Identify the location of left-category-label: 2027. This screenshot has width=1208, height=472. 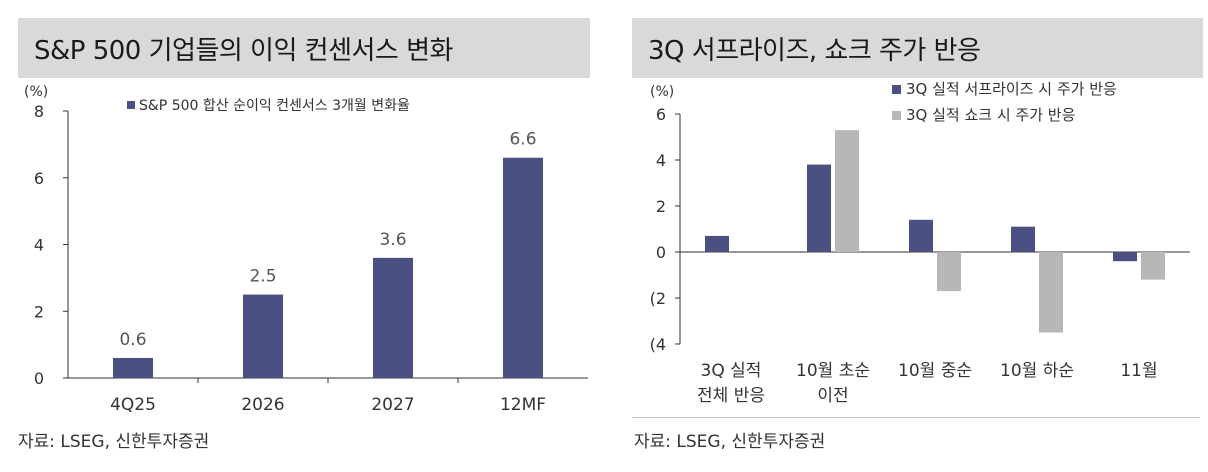
(392, 405).